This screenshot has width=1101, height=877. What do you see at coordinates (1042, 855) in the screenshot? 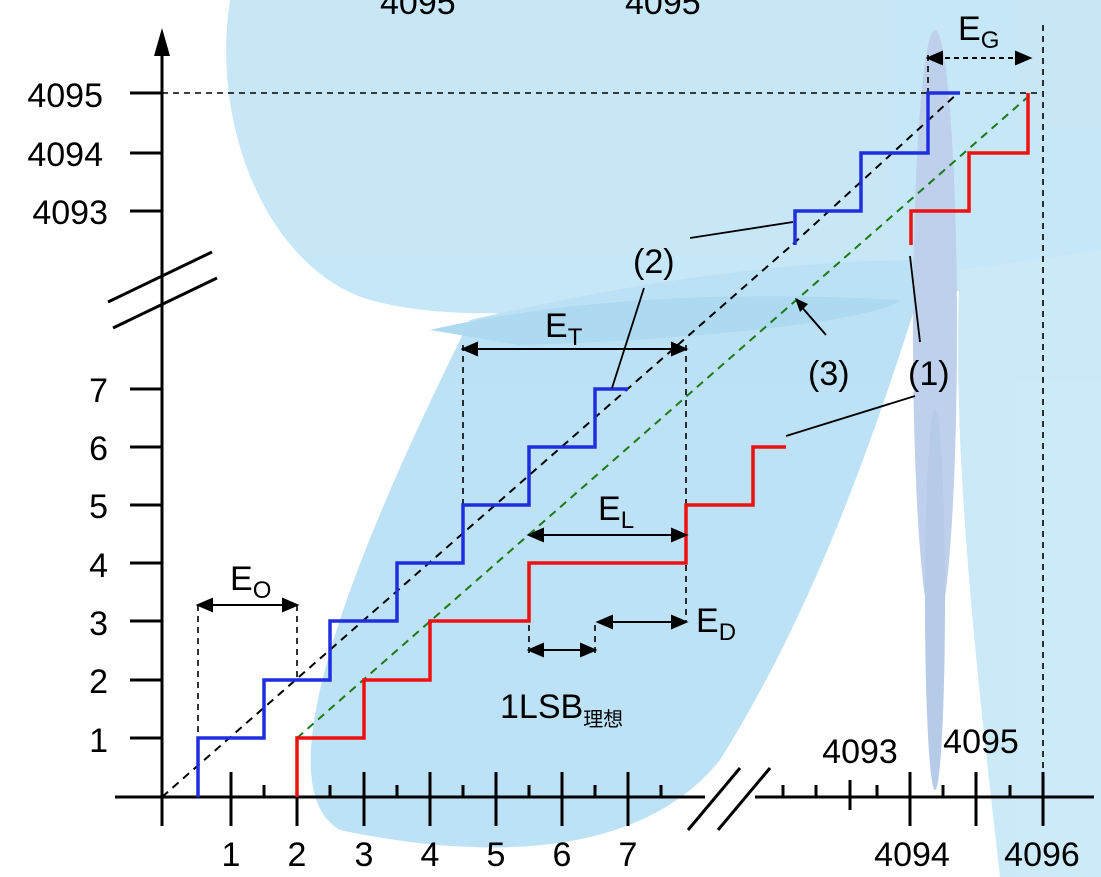
I see `x-tick-4096: 4096` at bounding box center [1042, 855].